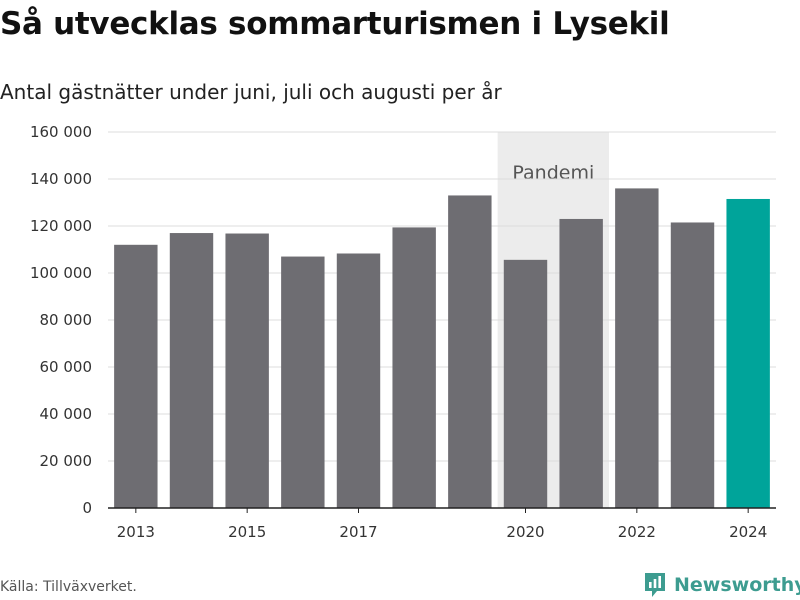  I want to click on brand-logo: Newsworthy, so click(721, 585).